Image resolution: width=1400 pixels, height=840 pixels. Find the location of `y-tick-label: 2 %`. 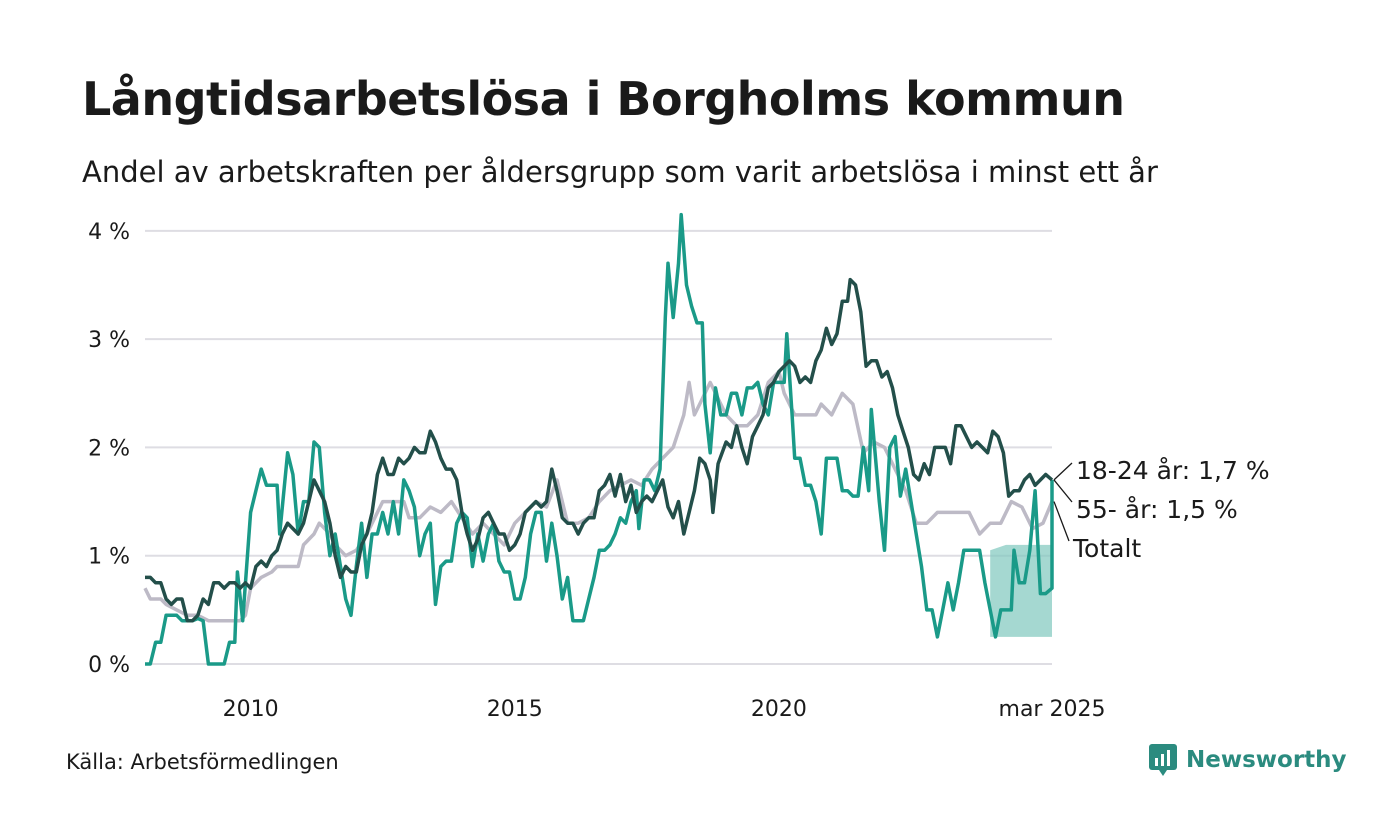

y-tick-label: 2 % is located at coordinates (109, 448).